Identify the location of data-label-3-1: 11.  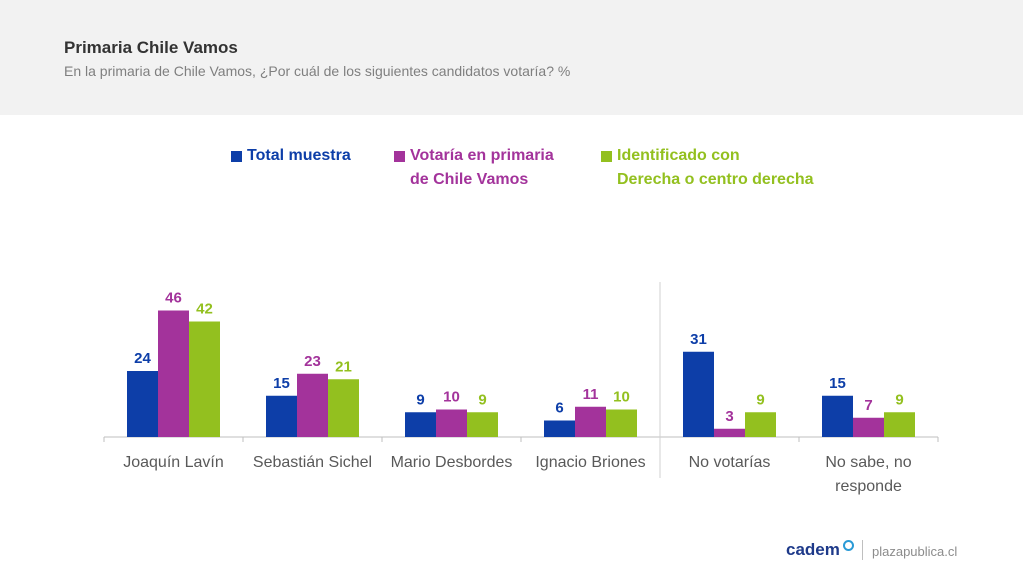
(591, 394).